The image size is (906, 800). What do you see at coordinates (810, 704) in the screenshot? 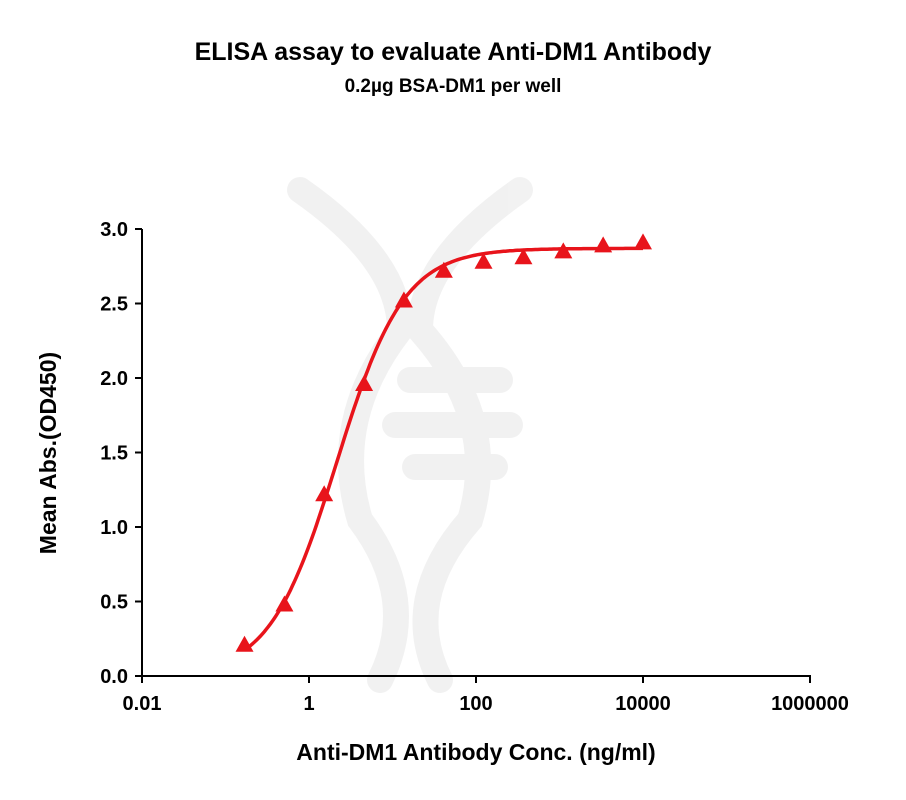
I see `x-tick-label: 1000000` at bounding box center [810, 704].